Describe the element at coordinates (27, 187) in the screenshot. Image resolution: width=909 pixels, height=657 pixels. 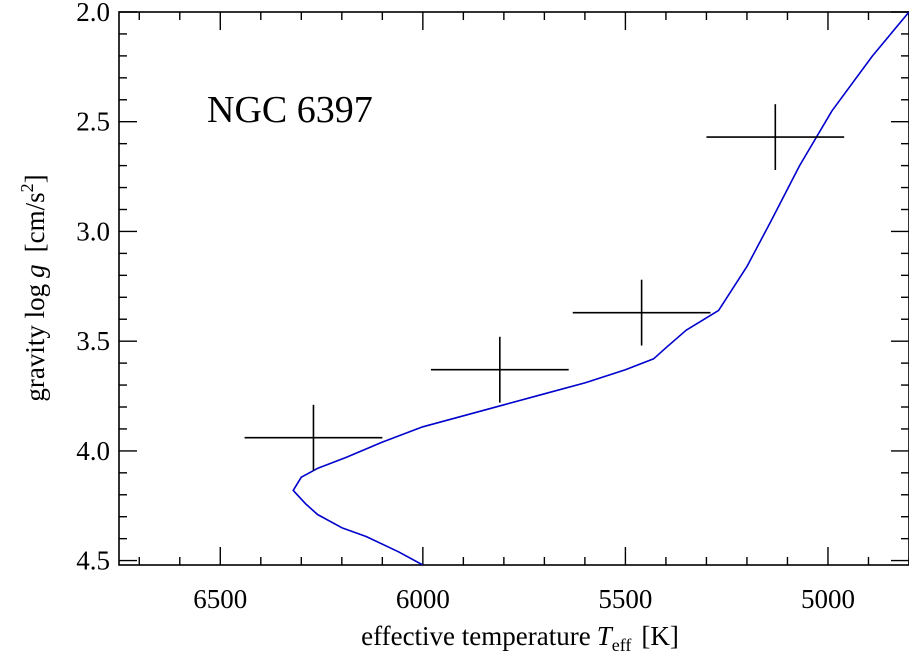
I see `y-axis-label-superscript: 2` at that location.